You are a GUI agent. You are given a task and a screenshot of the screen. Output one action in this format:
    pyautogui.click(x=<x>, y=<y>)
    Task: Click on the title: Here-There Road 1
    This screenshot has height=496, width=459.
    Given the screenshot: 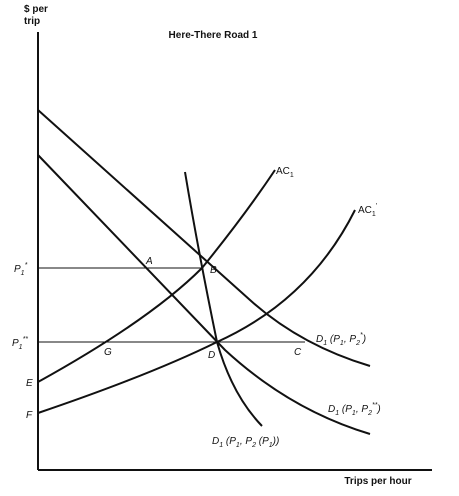 What is the action you would take?
    pyautogui.click(x=213, y=35)
    